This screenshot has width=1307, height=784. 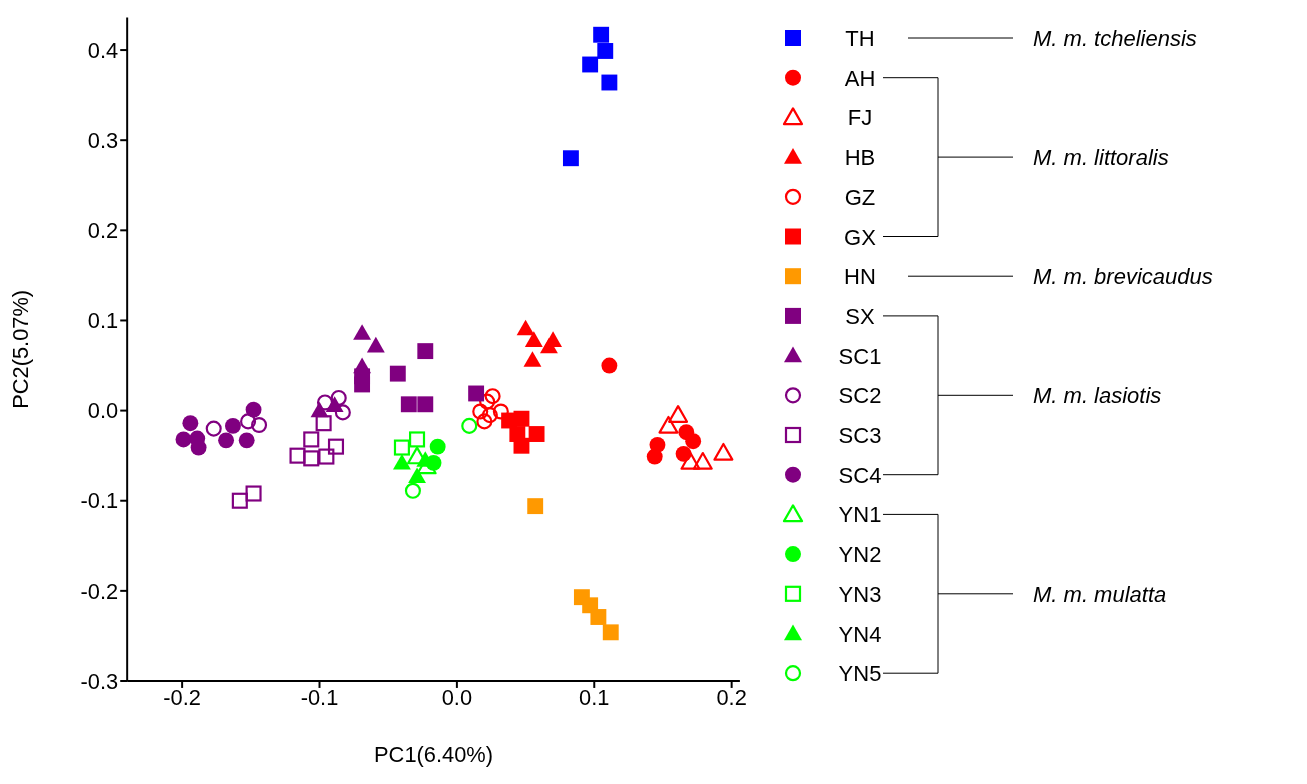 I want to click on x-tick-label: 0.1, so click(x=594, y=698).